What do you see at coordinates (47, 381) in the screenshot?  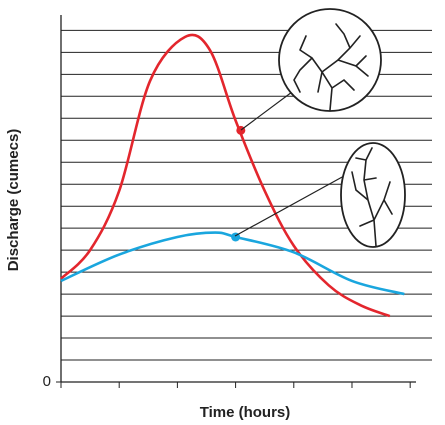 I see `y-tick-label: 0` at bounding box center [47, 381].